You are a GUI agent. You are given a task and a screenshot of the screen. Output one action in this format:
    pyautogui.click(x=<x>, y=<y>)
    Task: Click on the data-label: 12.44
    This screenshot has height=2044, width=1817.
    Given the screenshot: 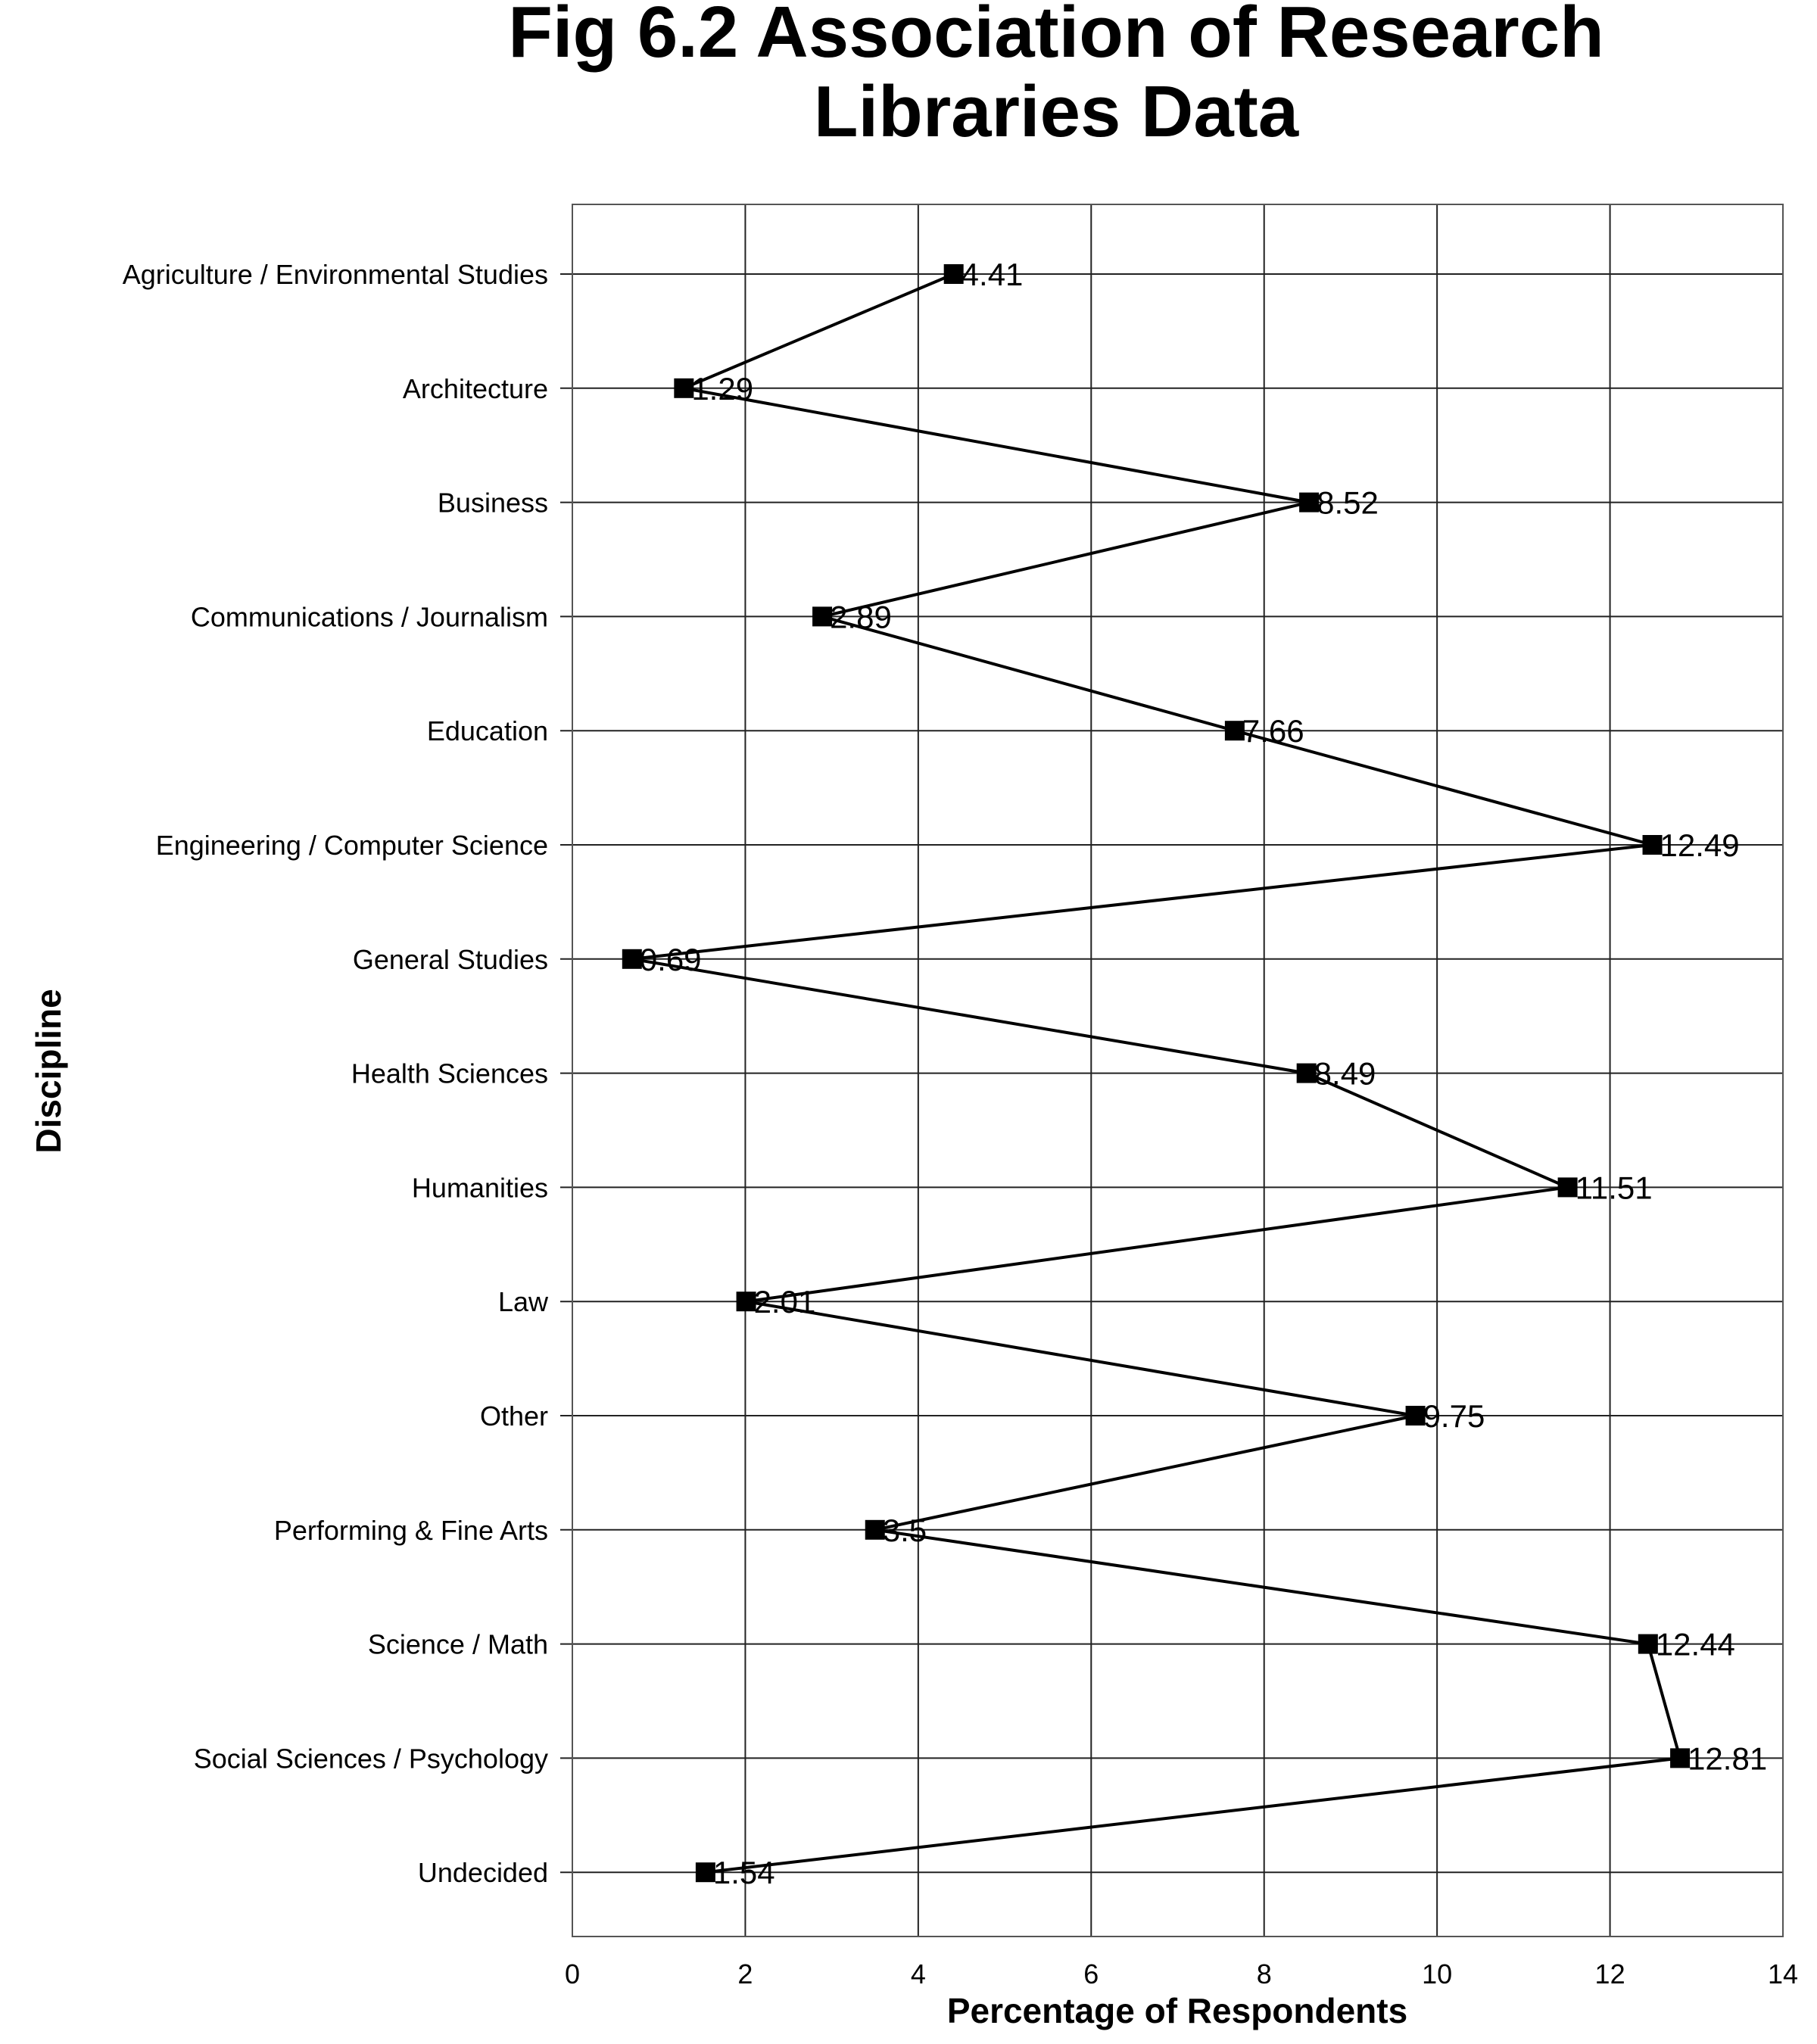 What is the action you would take?
    pyautogui.click(x=1695, y=1644)
    